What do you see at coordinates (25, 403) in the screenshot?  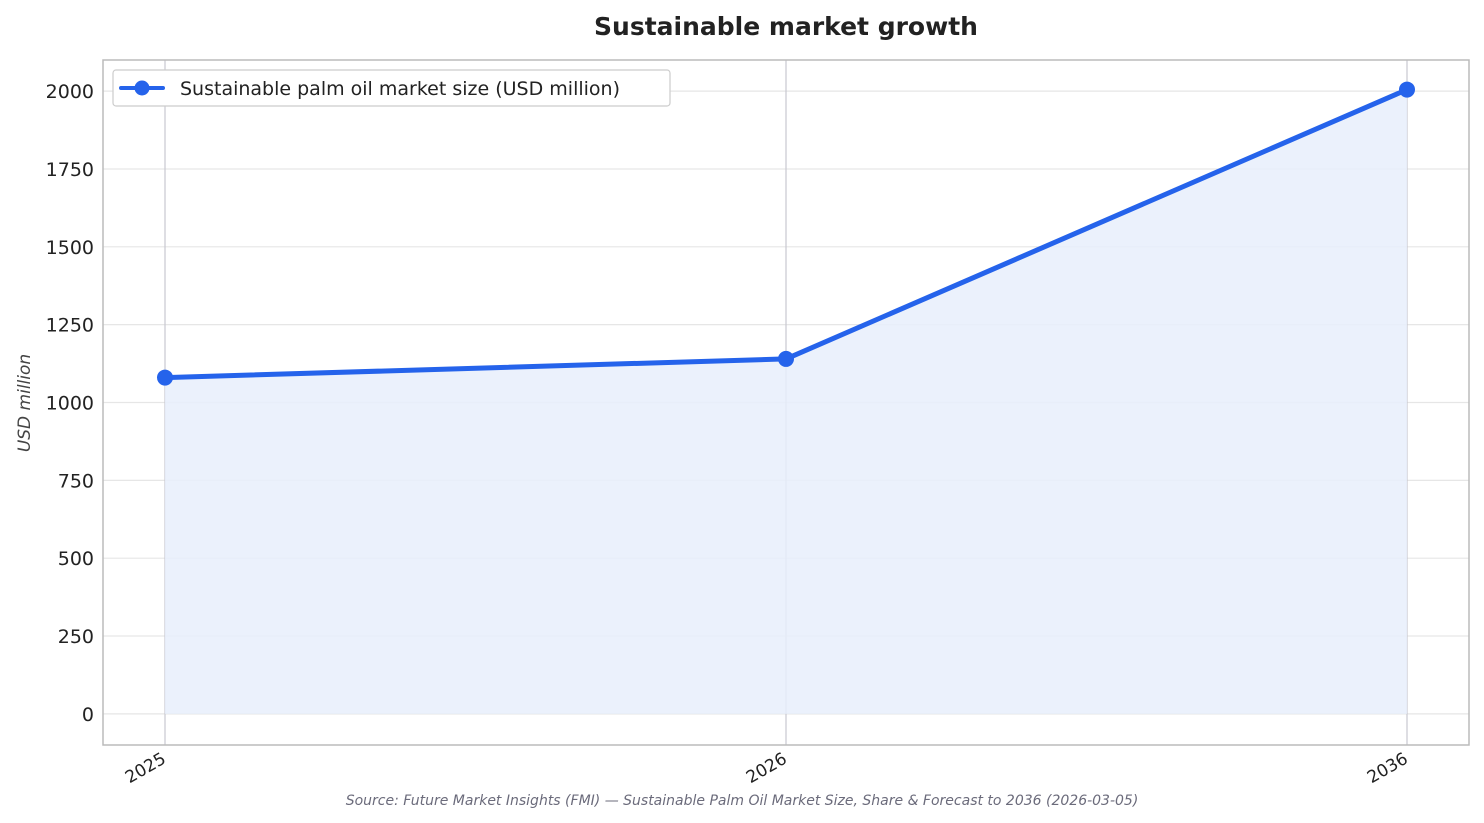 I see `y-axis-label: USD million` at bounding box center [25, 403].